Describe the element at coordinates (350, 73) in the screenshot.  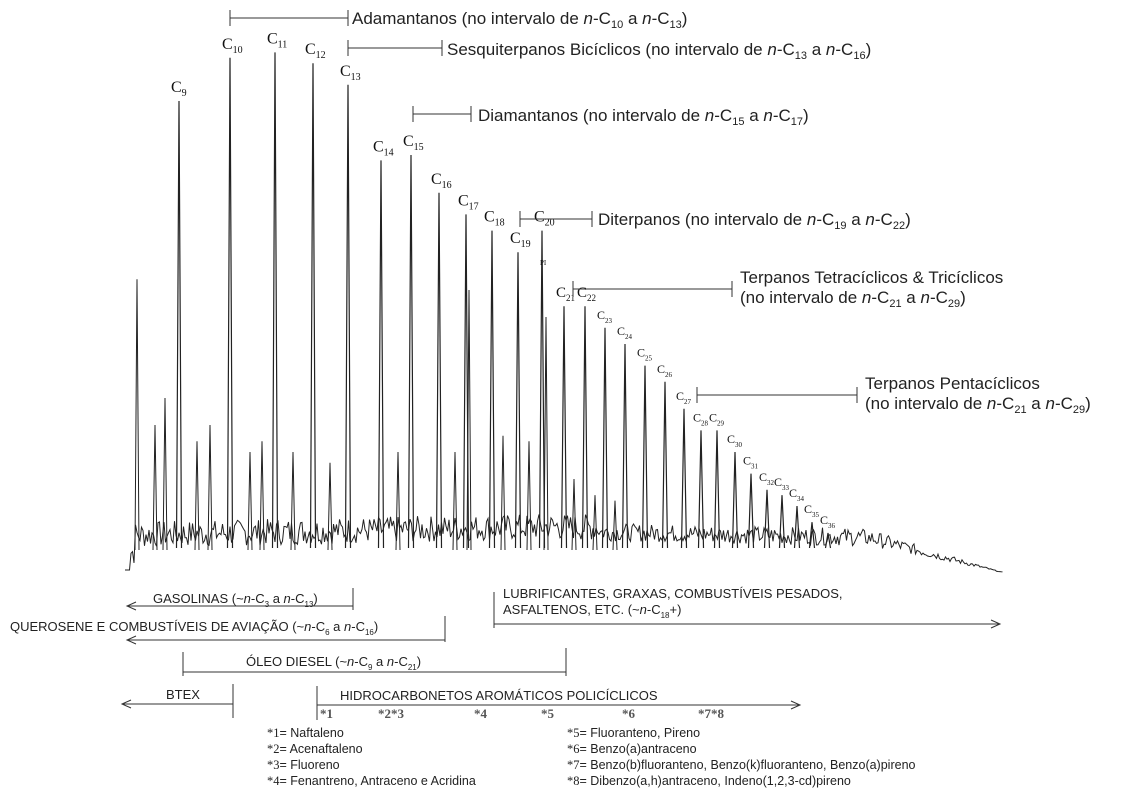
I see `peak-label-c13: C13` at that location.